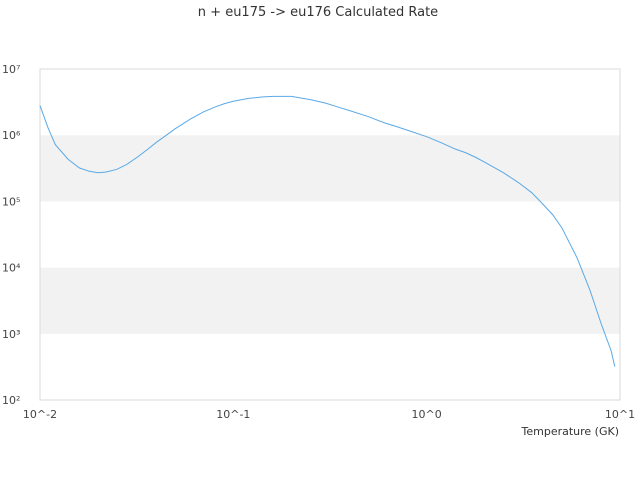  Describe the element at coordinates (570, 431) in the screenshot. I see `x-axis-title: Temperature (GK)` at that location.